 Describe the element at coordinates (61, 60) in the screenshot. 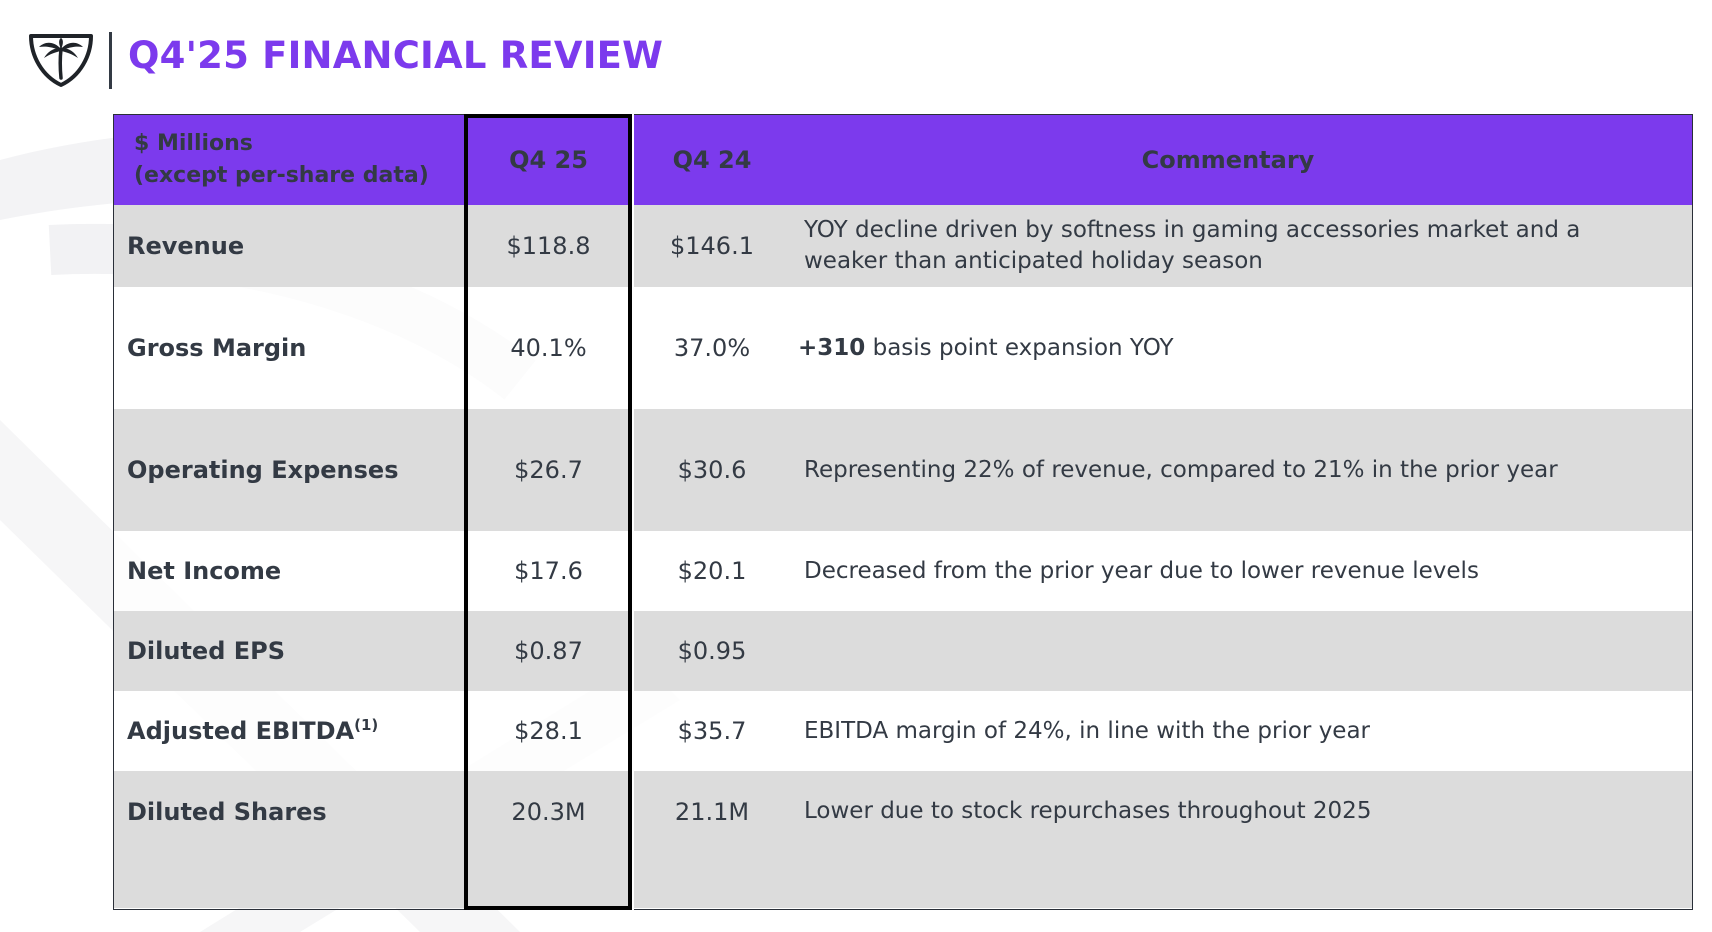

I see `palm-tree-shield-icon` at that location.